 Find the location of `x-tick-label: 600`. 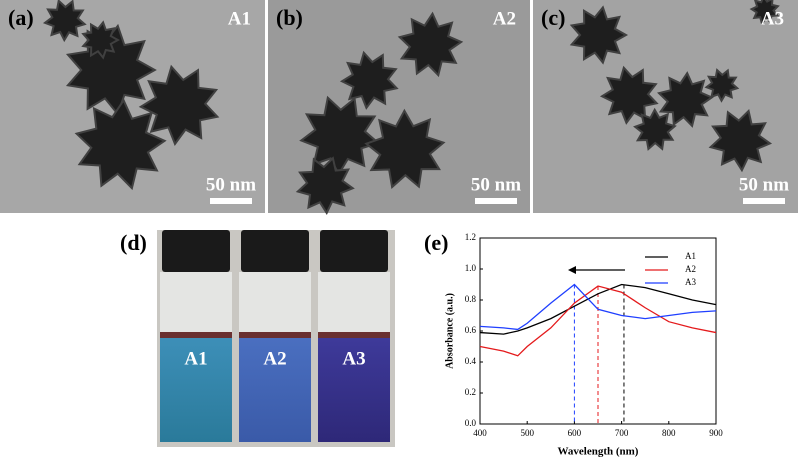

x-tick-label: 600 is located at coordinates (575, 433).